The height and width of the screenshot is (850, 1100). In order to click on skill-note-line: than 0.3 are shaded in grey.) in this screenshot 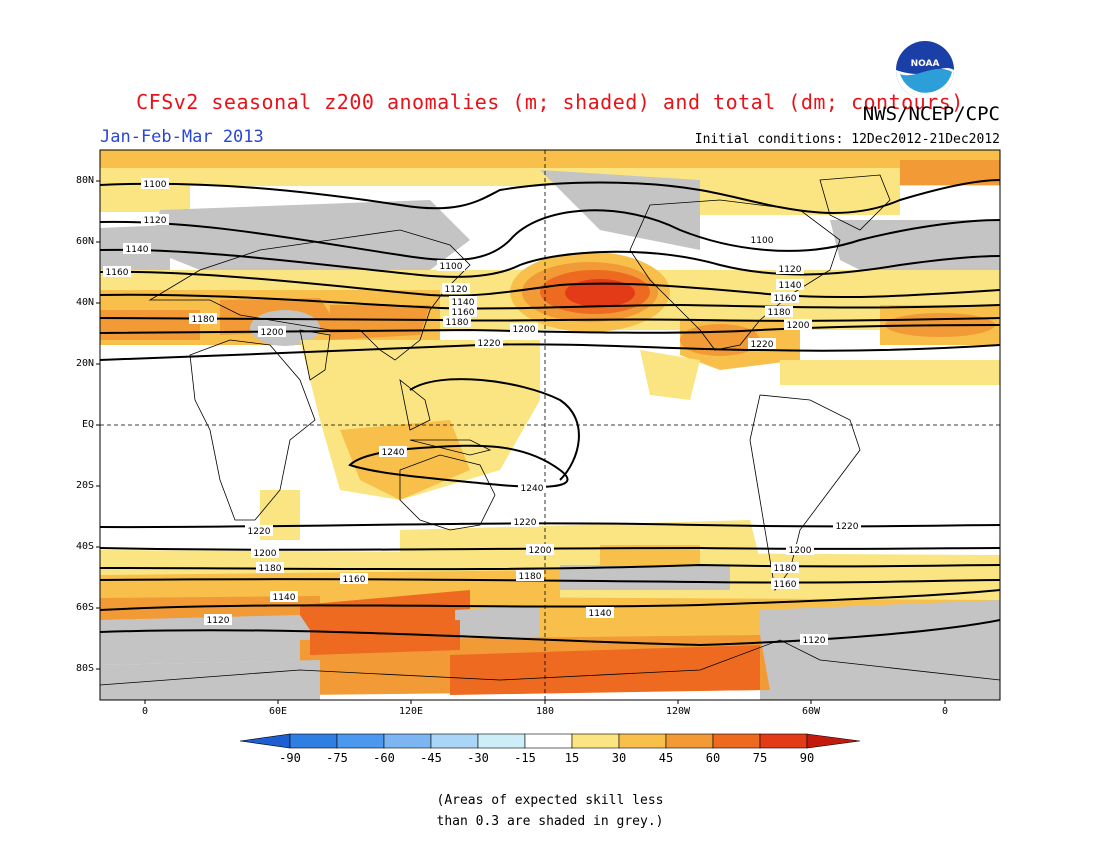, I will do `click(550, 821)`.